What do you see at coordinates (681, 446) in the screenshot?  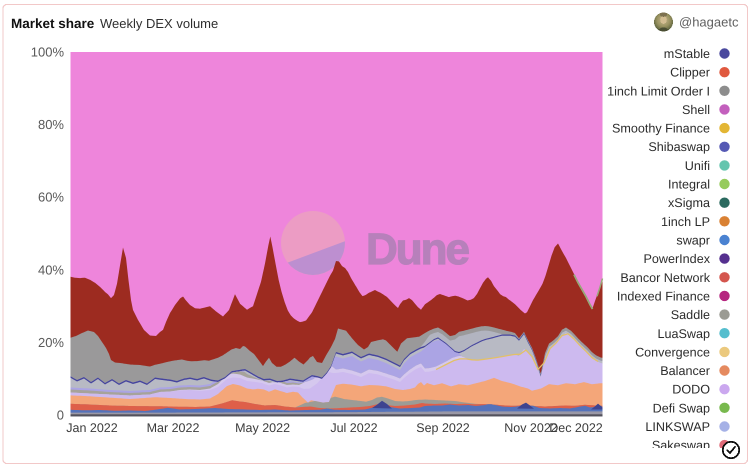 I see `svg-text: Sakeswap` at bounding box center [681, 446].